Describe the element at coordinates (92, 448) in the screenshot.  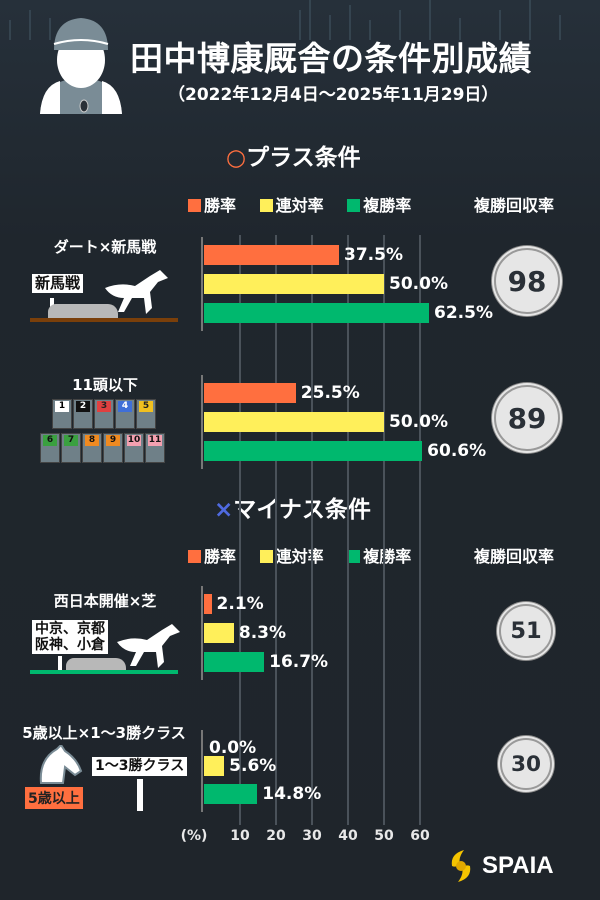
I see `gate-stall: 8` at that location.